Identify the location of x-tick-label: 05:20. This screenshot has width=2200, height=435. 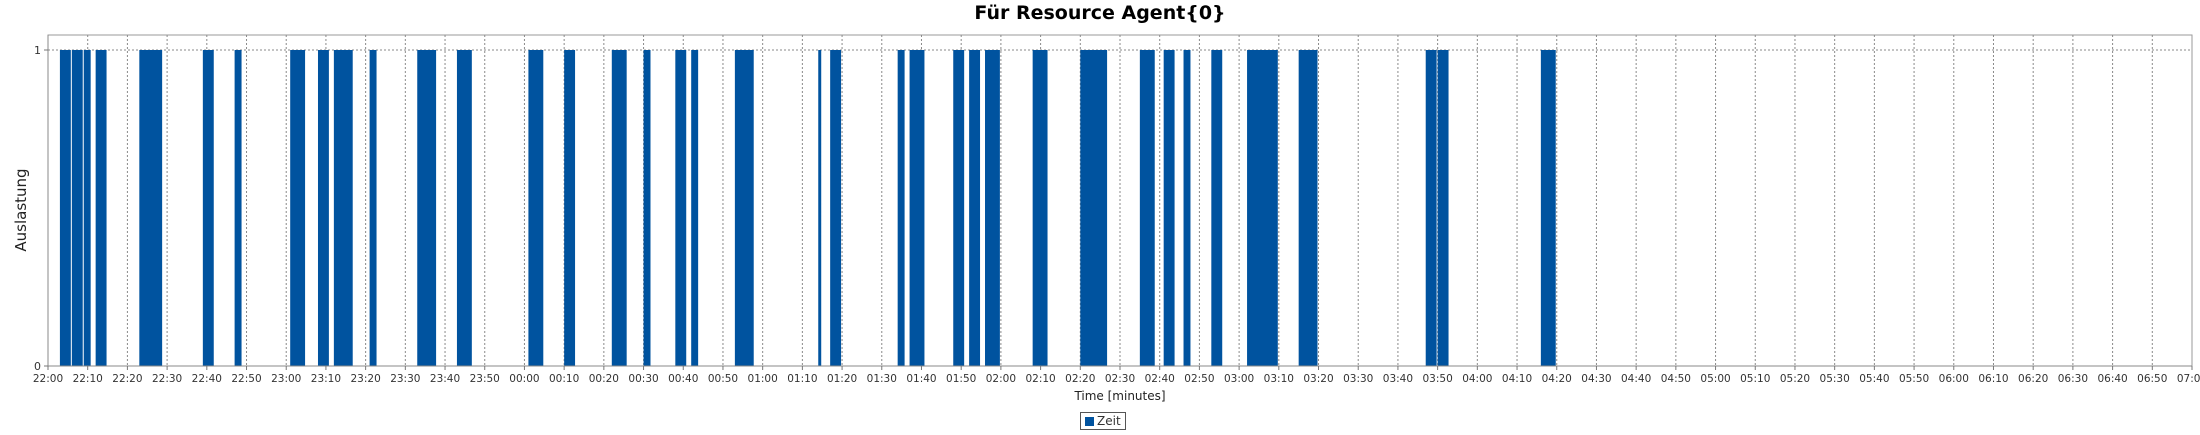
(1795, 379).